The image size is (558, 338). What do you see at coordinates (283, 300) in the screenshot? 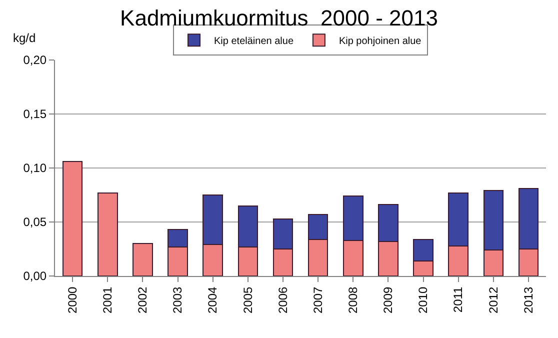
I see `x-tick-label: 2006` at bounding box center [283, 300].